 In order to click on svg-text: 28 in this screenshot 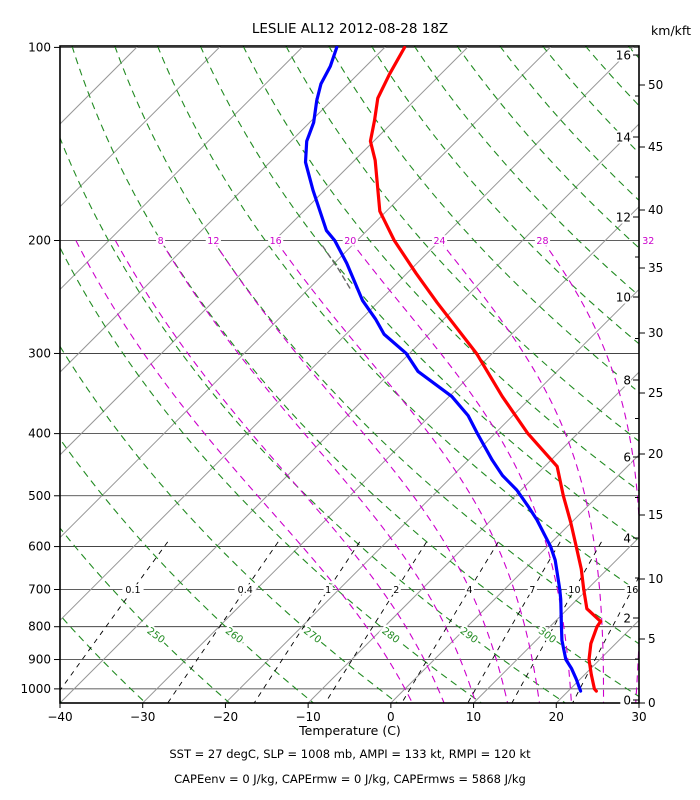, I will do `click(542, 241)`.